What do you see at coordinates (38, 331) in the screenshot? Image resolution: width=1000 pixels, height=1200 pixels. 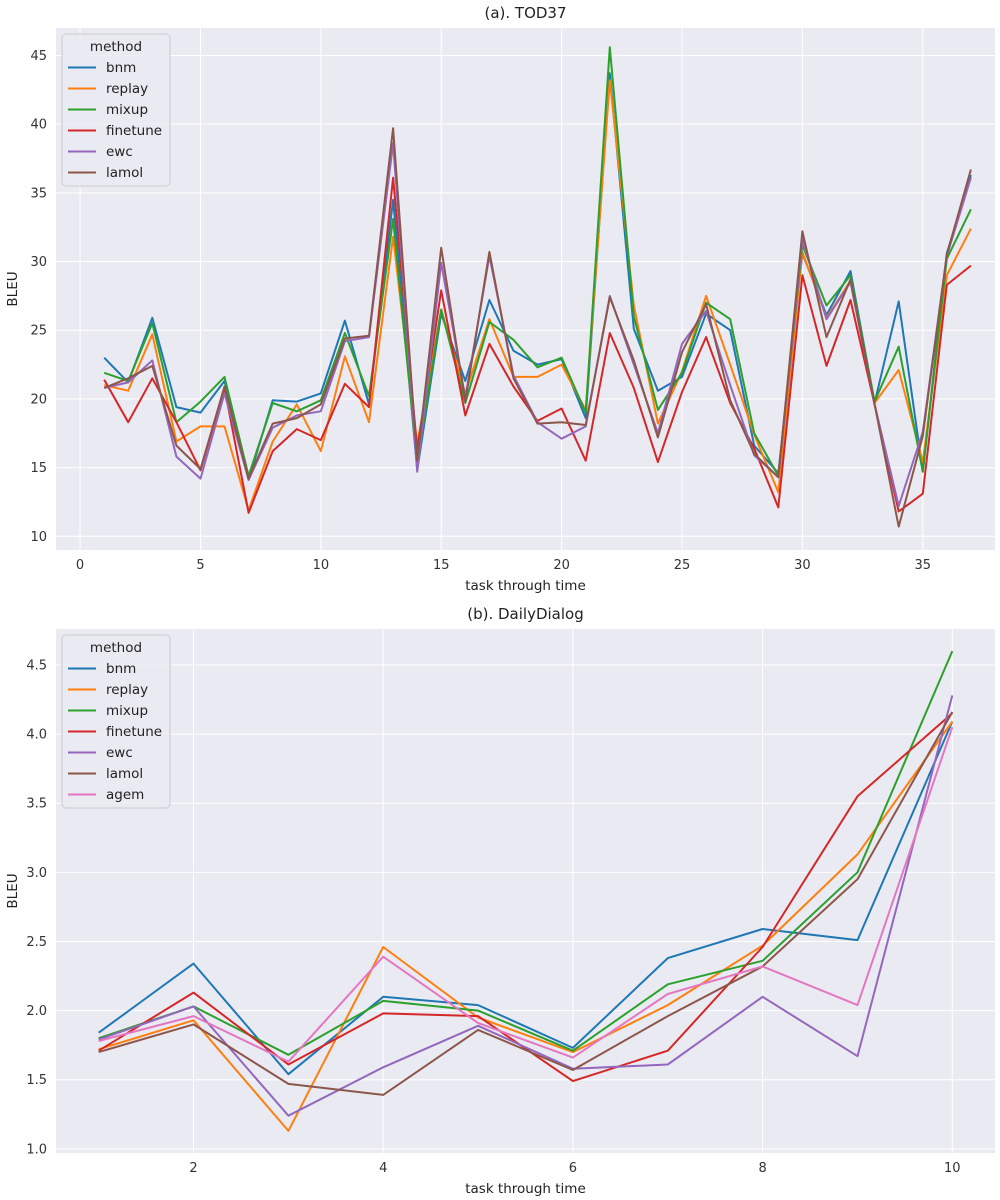 I see `y-tick-label: 25` at bounding box center [38, 331].